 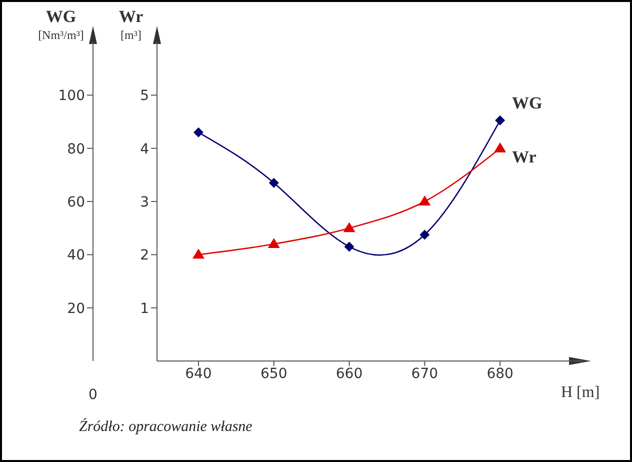 What do you see at coordinates (71, 96) in the screenshot?
I see `y-tick-label: 100` at bounding box center [71, 96].